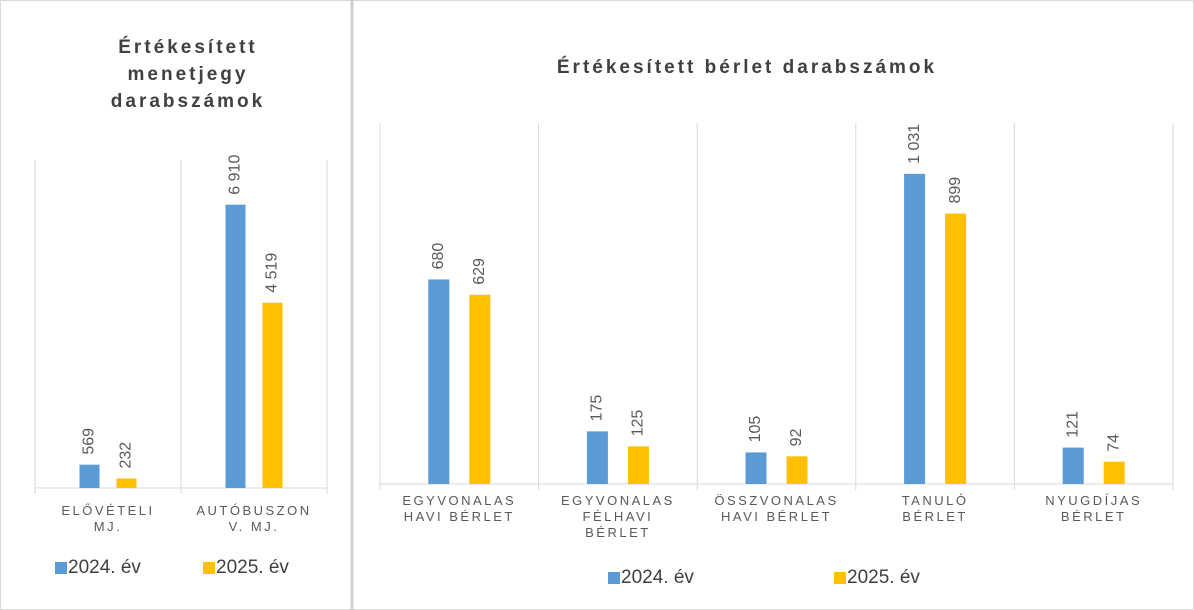 This screenshot has width=1194, height=610. What do you see at coordinates (253, 518) in the screenshot?
I see `x-tick-label: AUTÓBUSZON V. MJ.` at bounding box center [253, 518].